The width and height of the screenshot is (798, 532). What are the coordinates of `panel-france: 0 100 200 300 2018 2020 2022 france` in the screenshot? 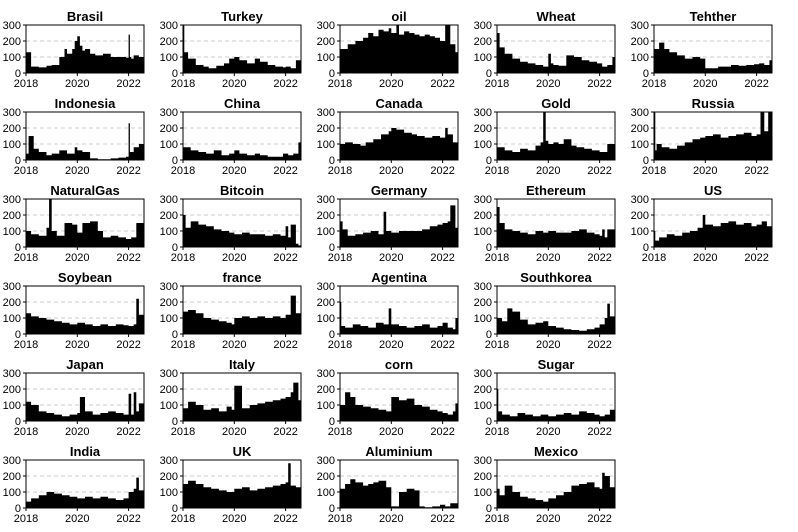 It's located at (231, 310).